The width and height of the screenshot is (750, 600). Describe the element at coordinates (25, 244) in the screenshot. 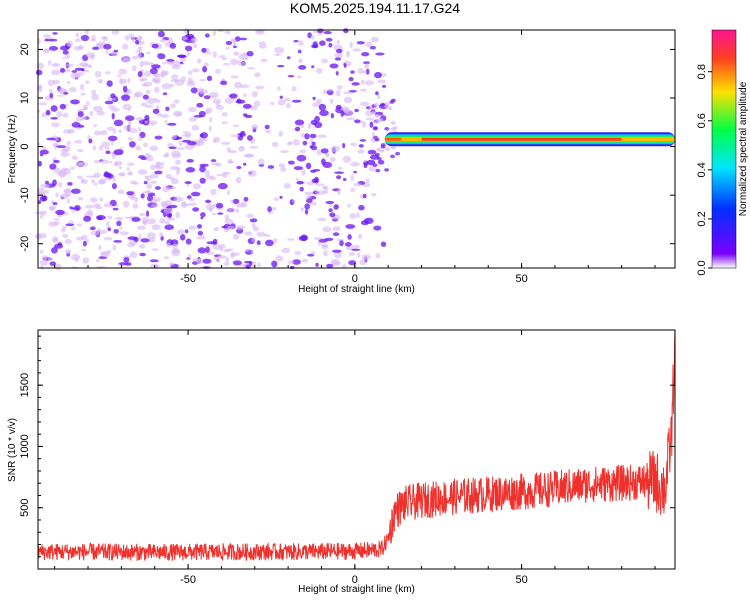

I see `y-tick-label: -20` at that location.